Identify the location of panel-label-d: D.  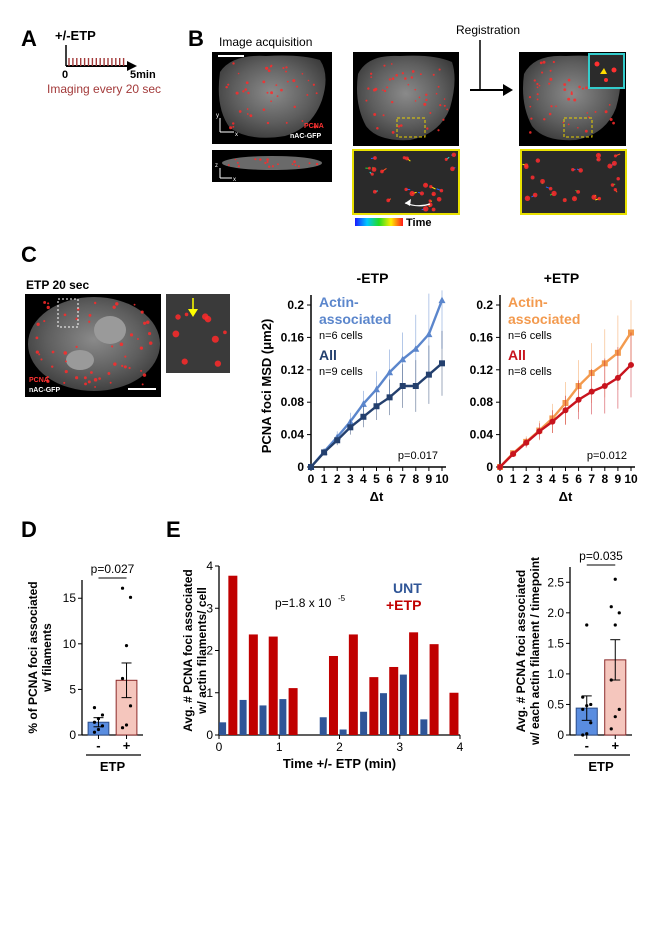
(29, 529).